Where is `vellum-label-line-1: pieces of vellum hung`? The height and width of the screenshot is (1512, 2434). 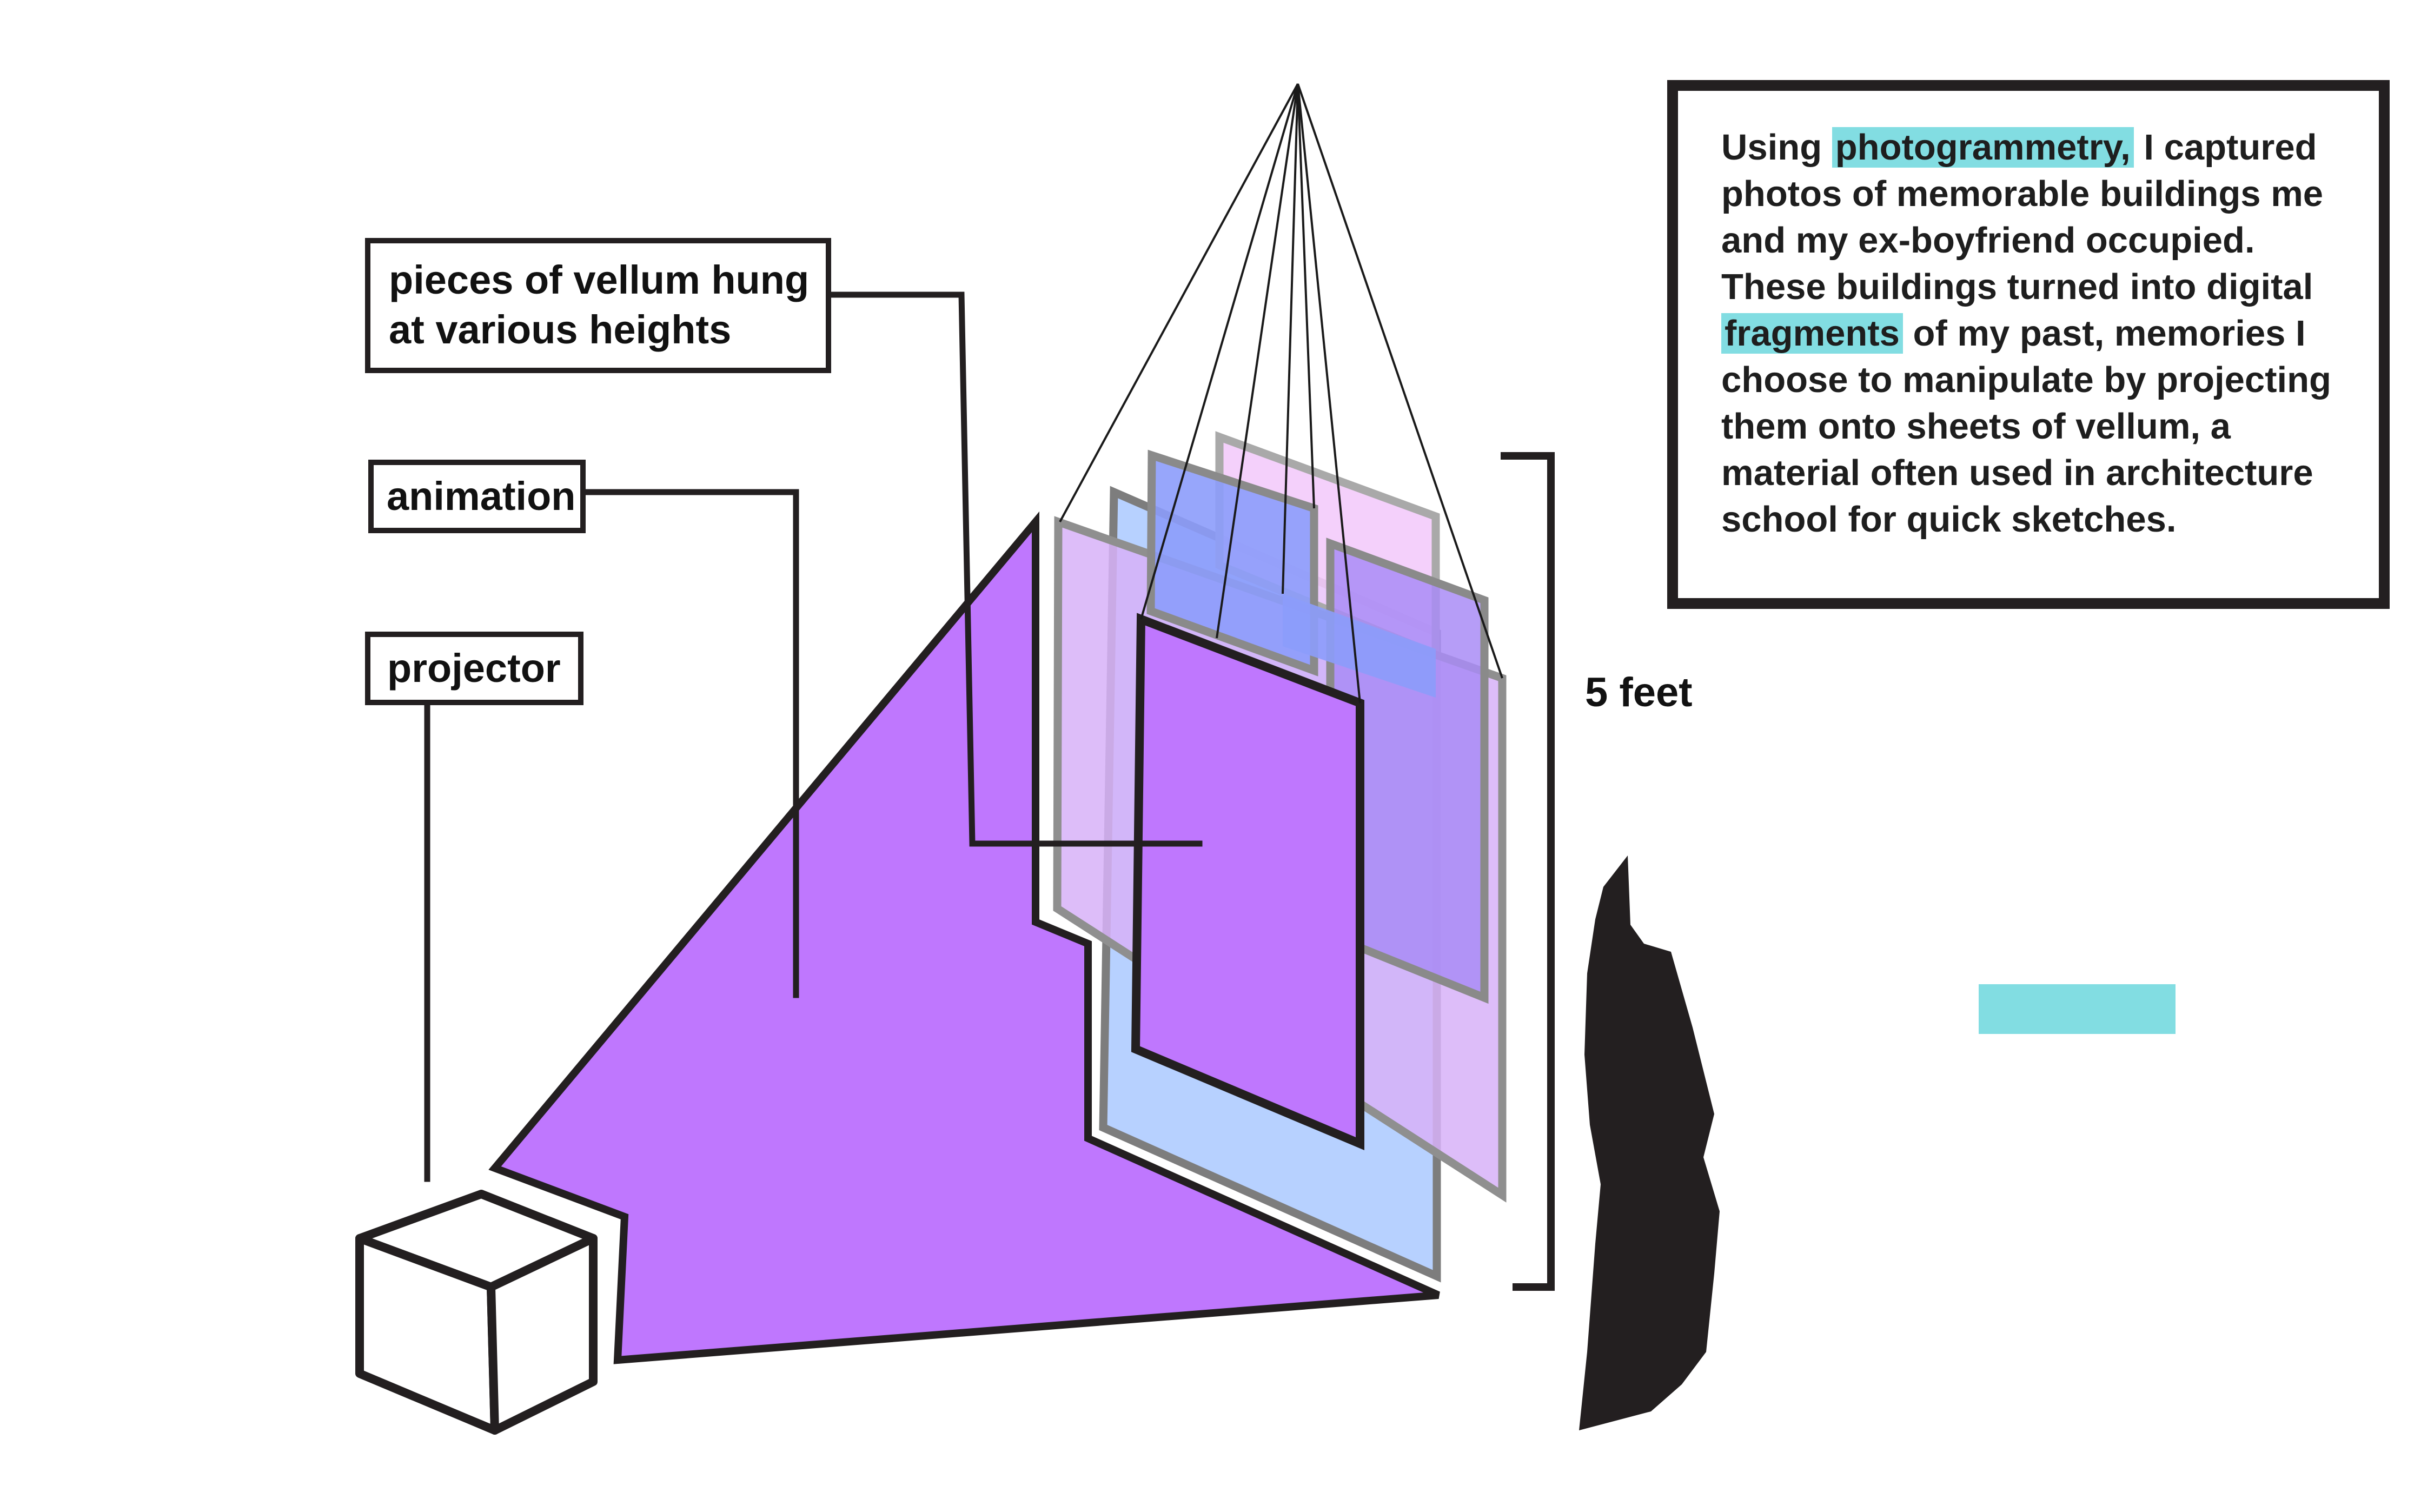
vellum-label-line-1: pieces of vellum hung is located at coordinates (599, 279).